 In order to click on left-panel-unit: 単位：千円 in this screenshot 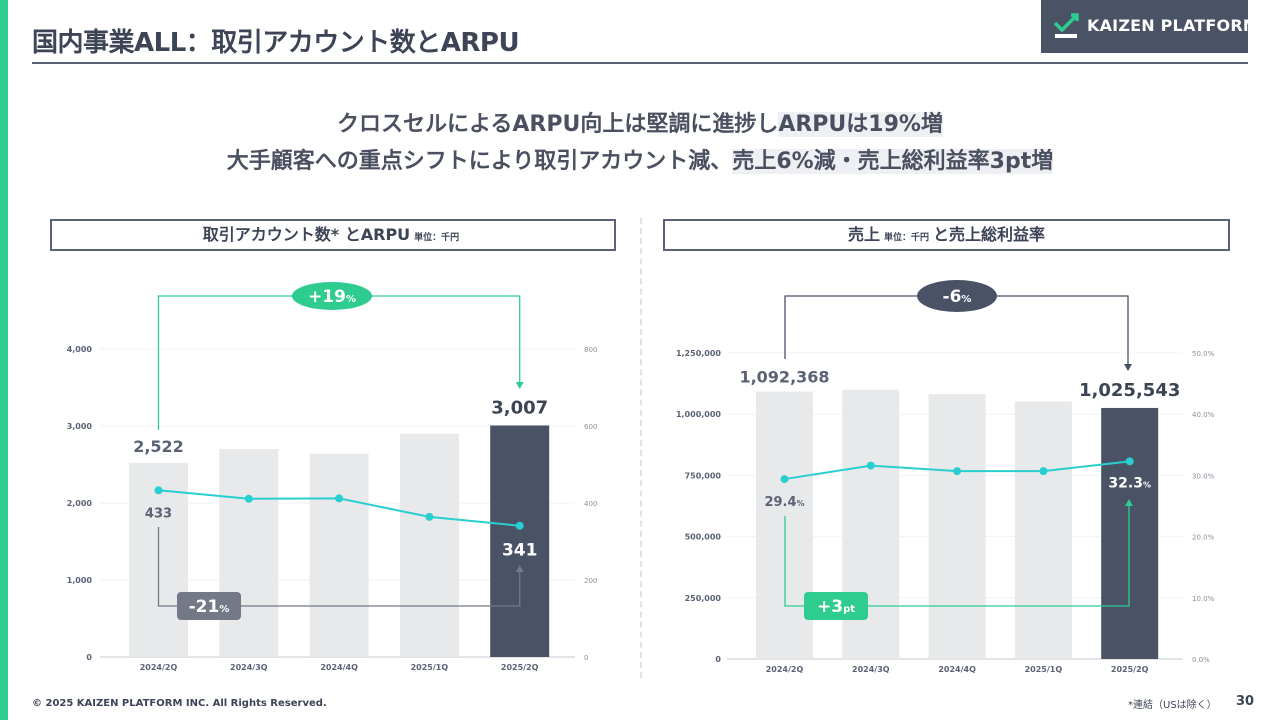, I will do `click(437, 238)`.